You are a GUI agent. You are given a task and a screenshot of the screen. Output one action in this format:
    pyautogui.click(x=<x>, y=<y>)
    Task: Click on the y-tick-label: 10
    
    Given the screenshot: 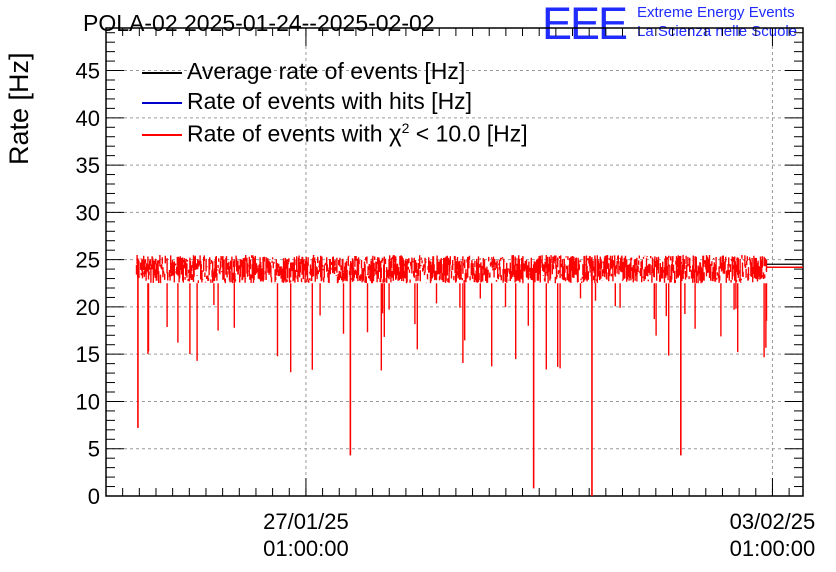 What is the action you would take?
    pyautogui.click(x=88, y=401)
    